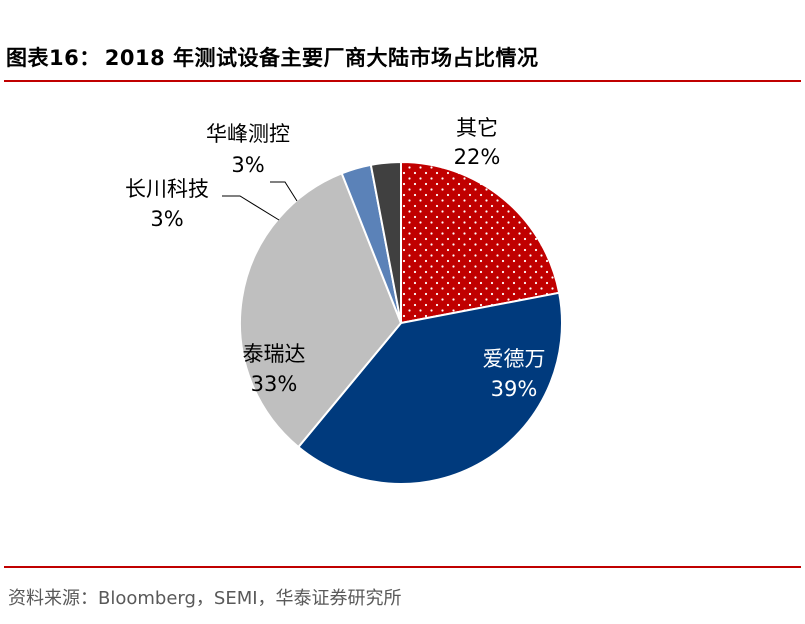  What do you see at coordinates (514, 389) in the screenshot?
I see `slice-value-label-1: 39%` at bounding box center [514, 389].